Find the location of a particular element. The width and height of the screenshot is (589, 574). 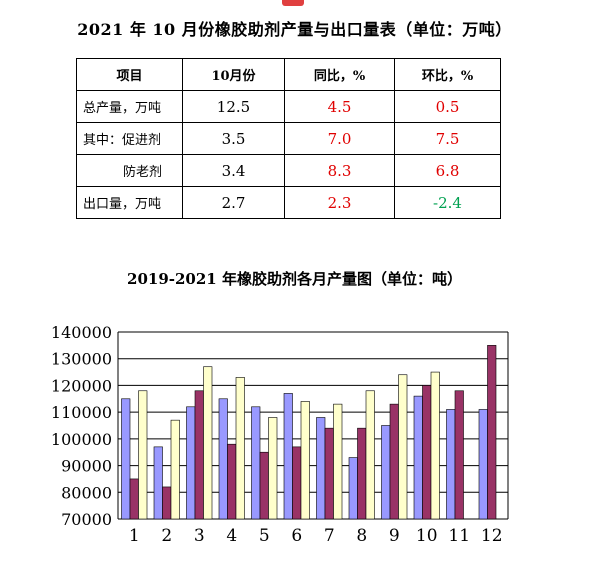

row-yoy: 2.3 is located at coordinates (339, 202).